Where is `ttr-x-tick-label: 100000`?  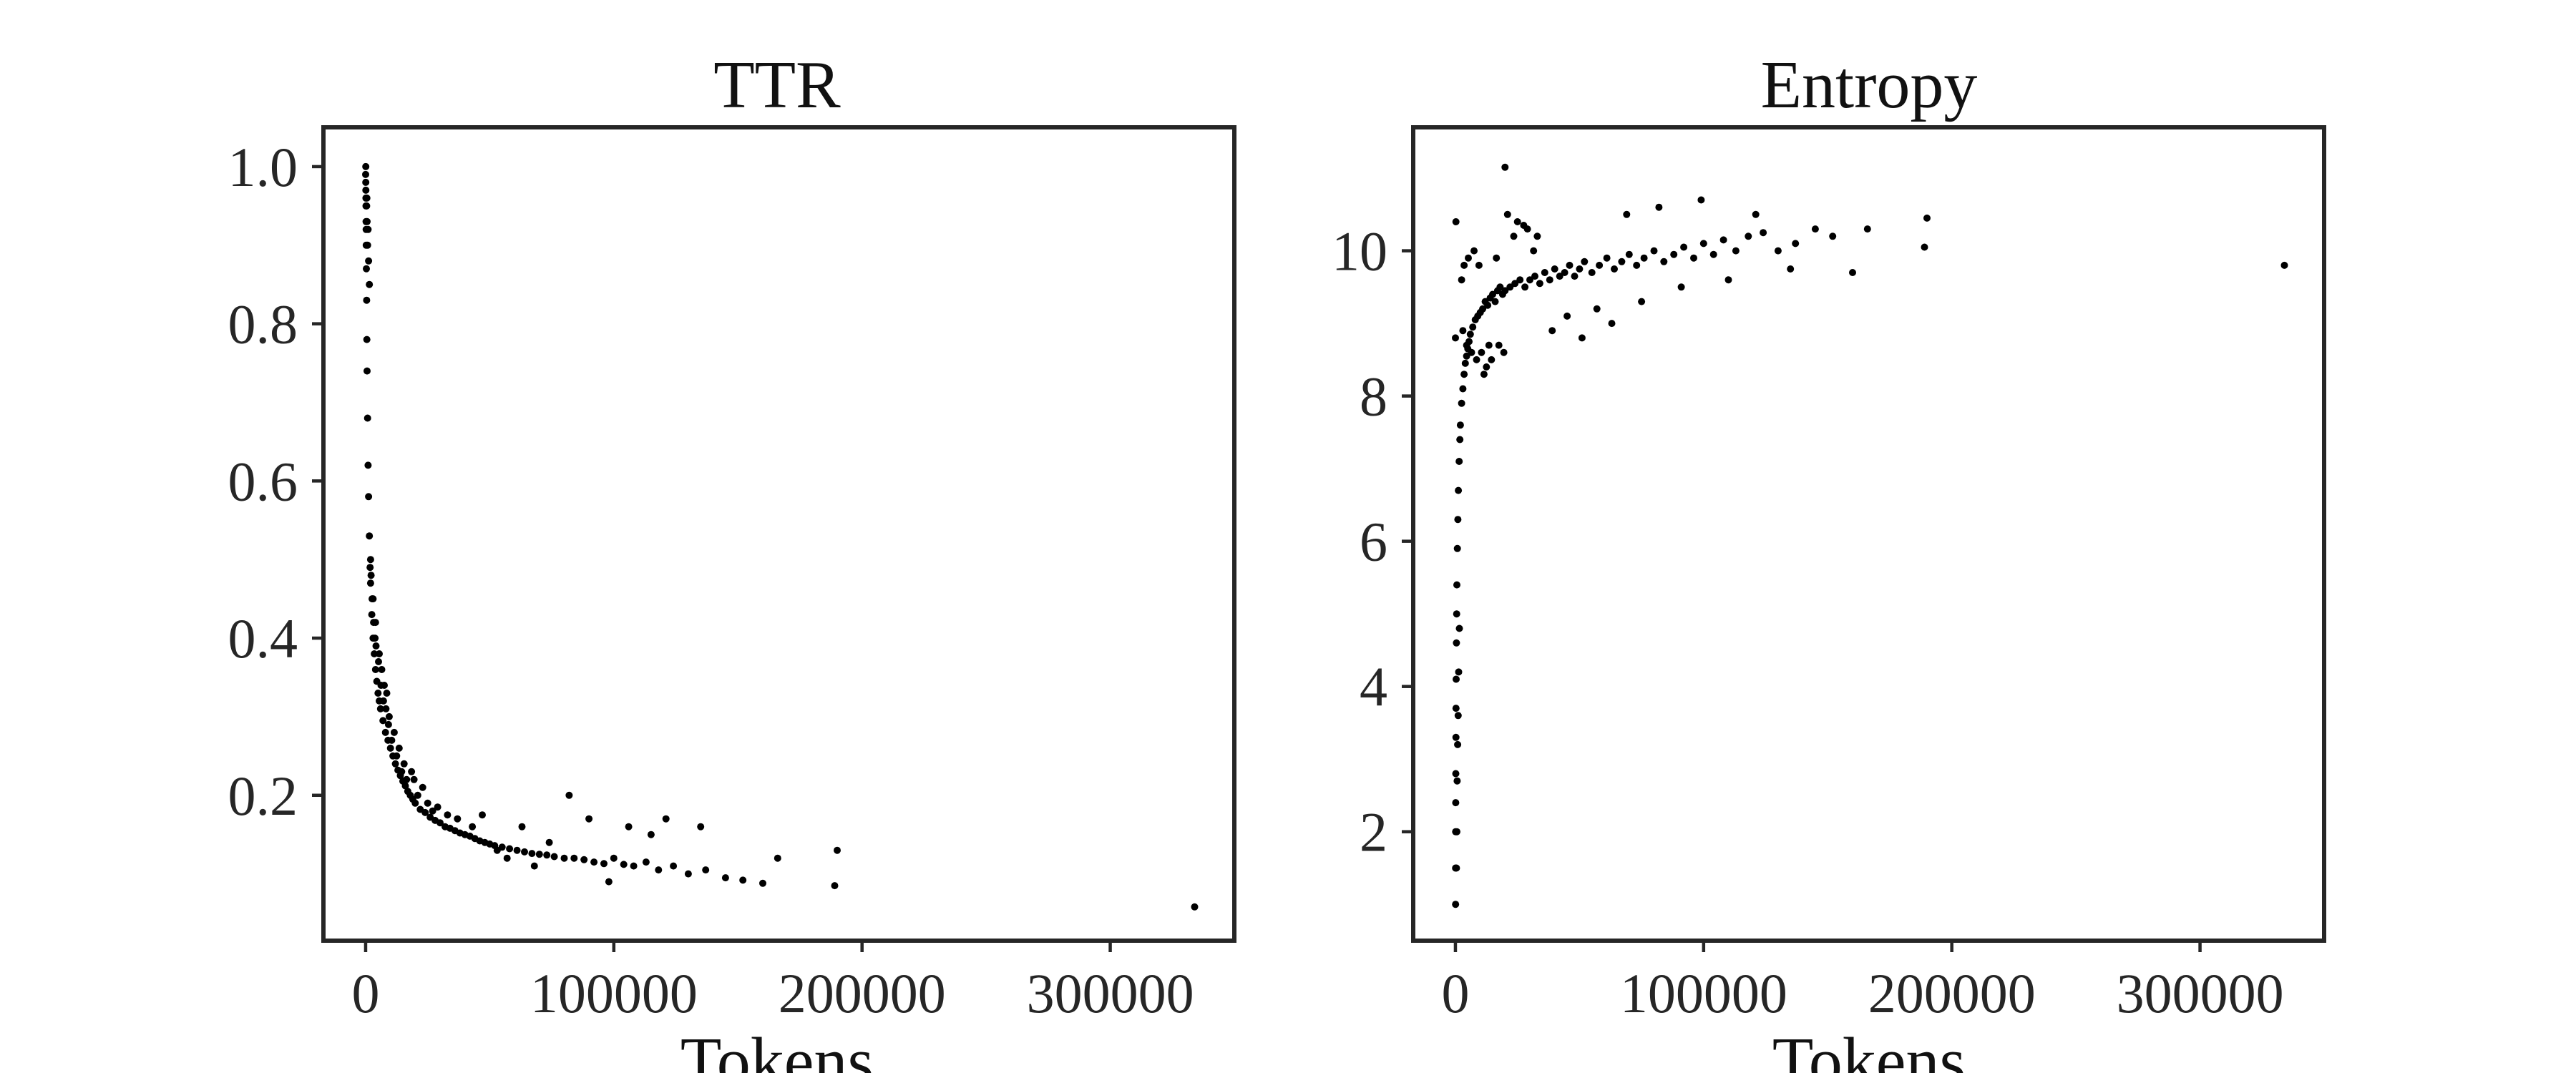 ttr-x-tick-label: 100000 is located at coordinates (614, 993).